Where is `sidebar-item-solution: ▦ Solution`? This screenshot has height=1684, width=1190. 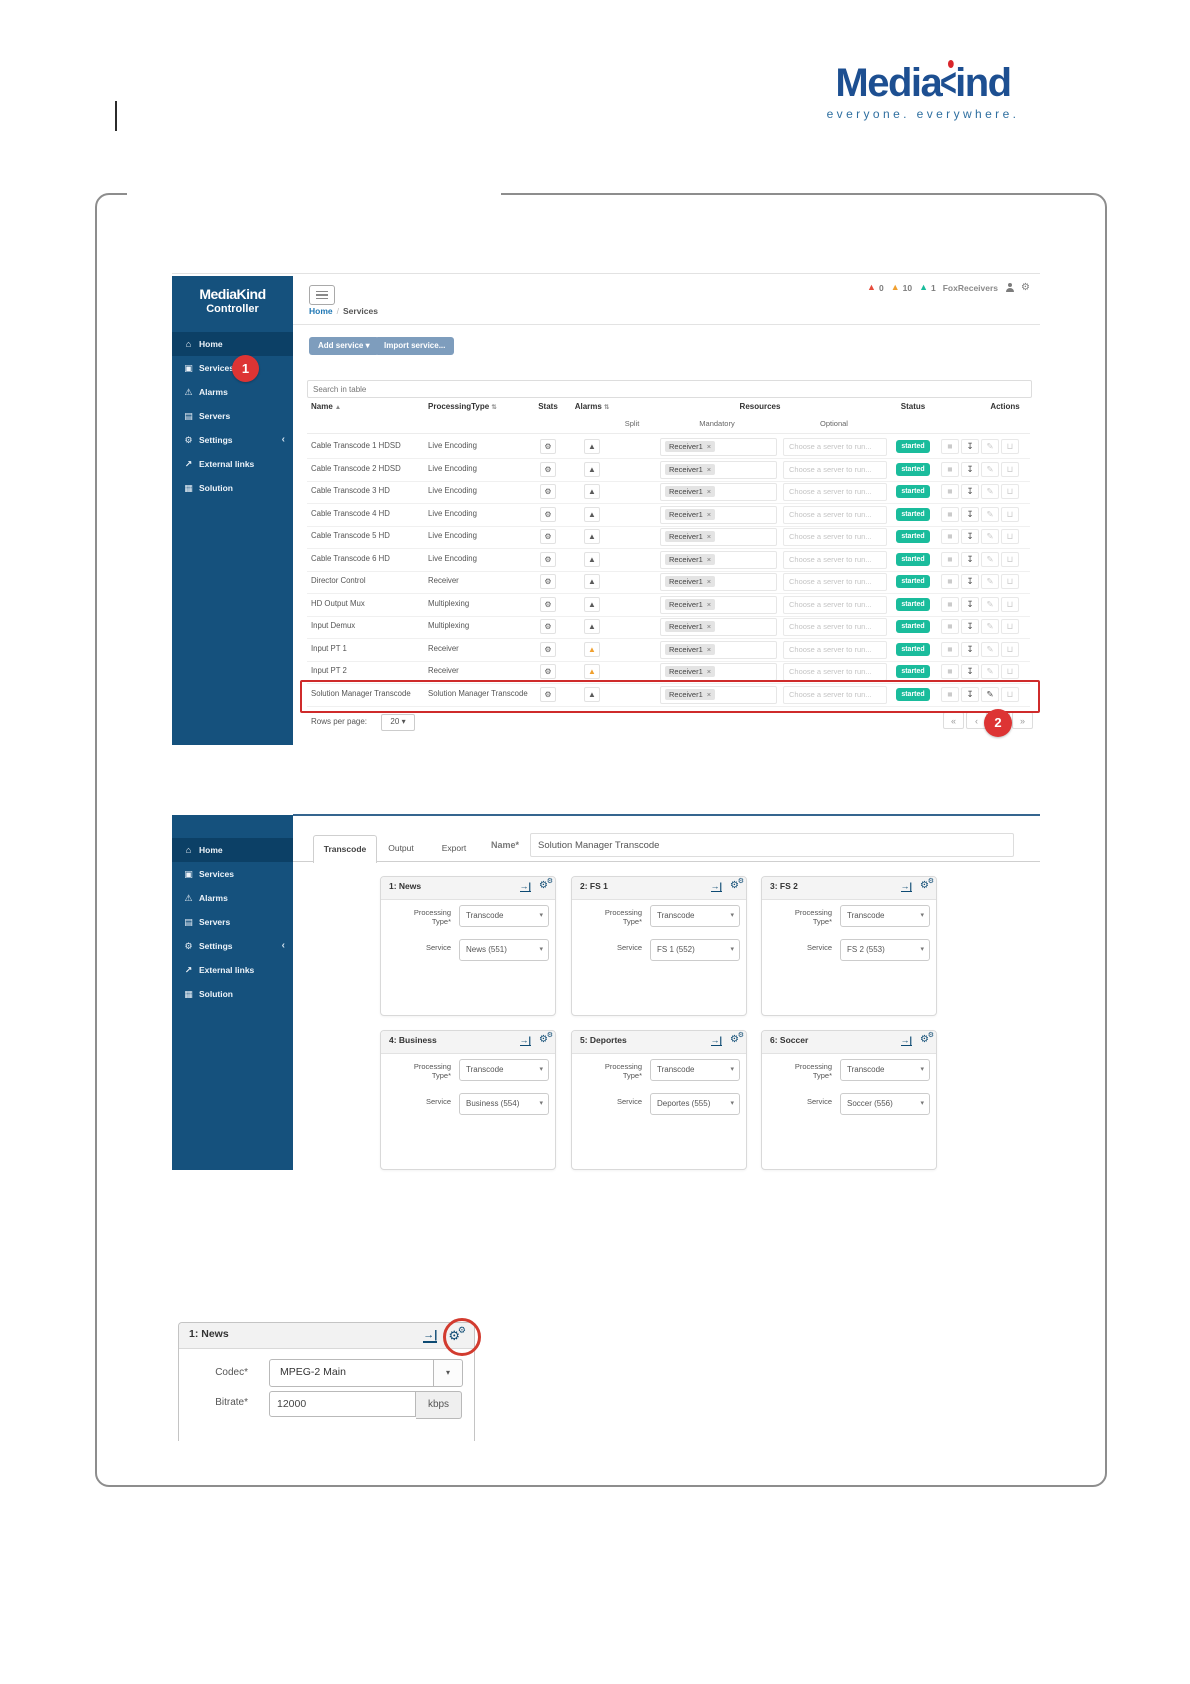 sidebar-item-solution: ▦ Solution is located at coordinates (232, 488).